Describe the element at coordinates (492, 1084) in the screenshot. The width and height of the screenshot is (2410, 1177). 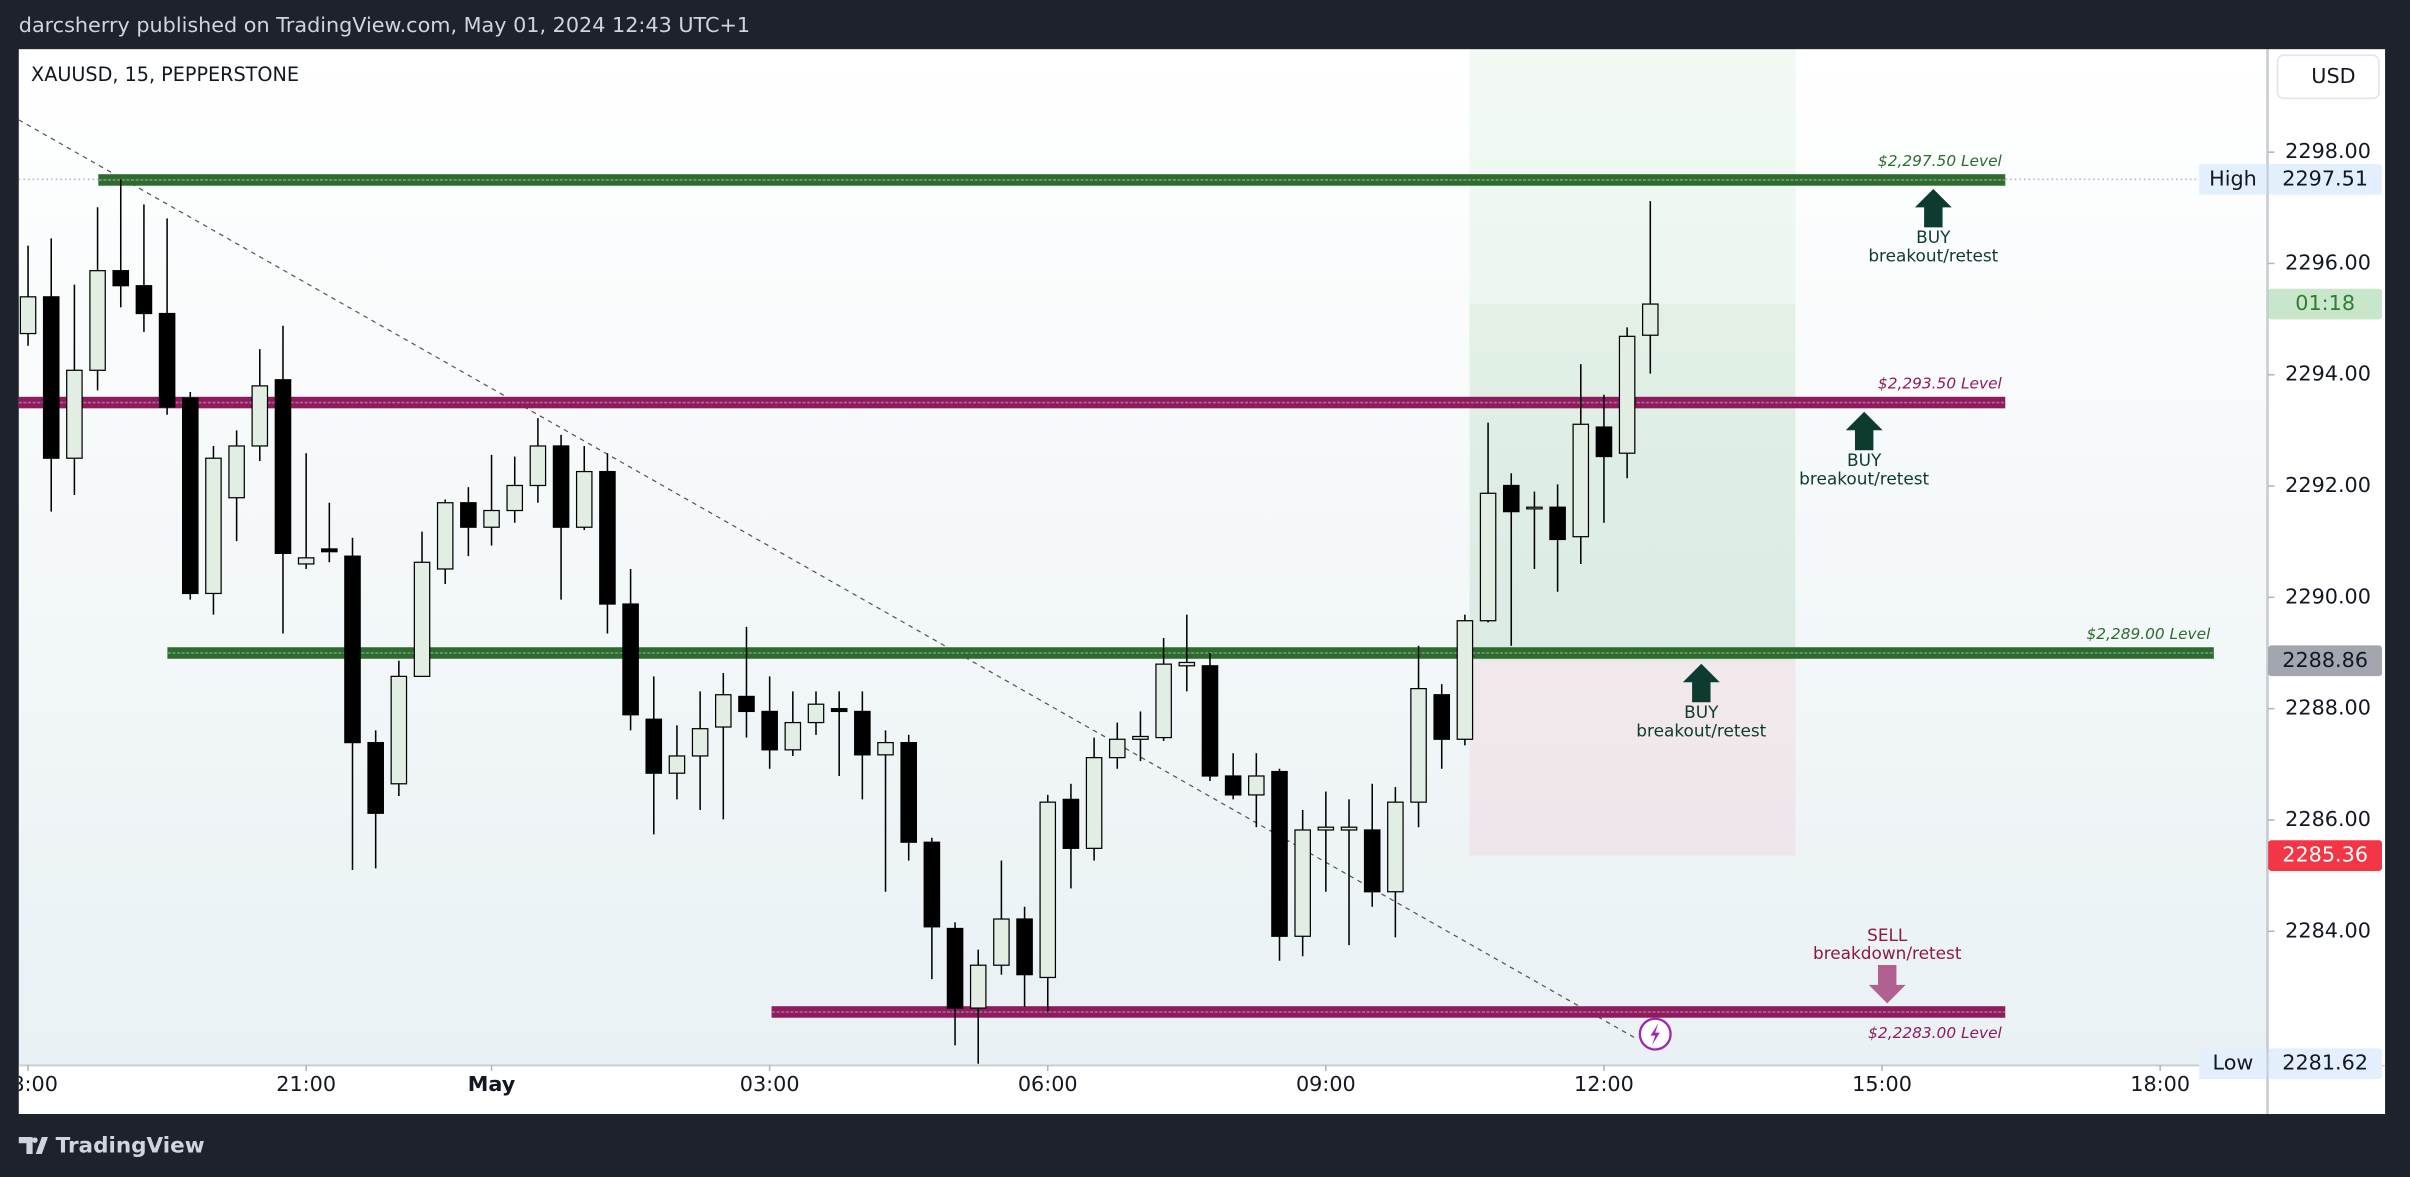
I see `x-tick-label: May` at that location.